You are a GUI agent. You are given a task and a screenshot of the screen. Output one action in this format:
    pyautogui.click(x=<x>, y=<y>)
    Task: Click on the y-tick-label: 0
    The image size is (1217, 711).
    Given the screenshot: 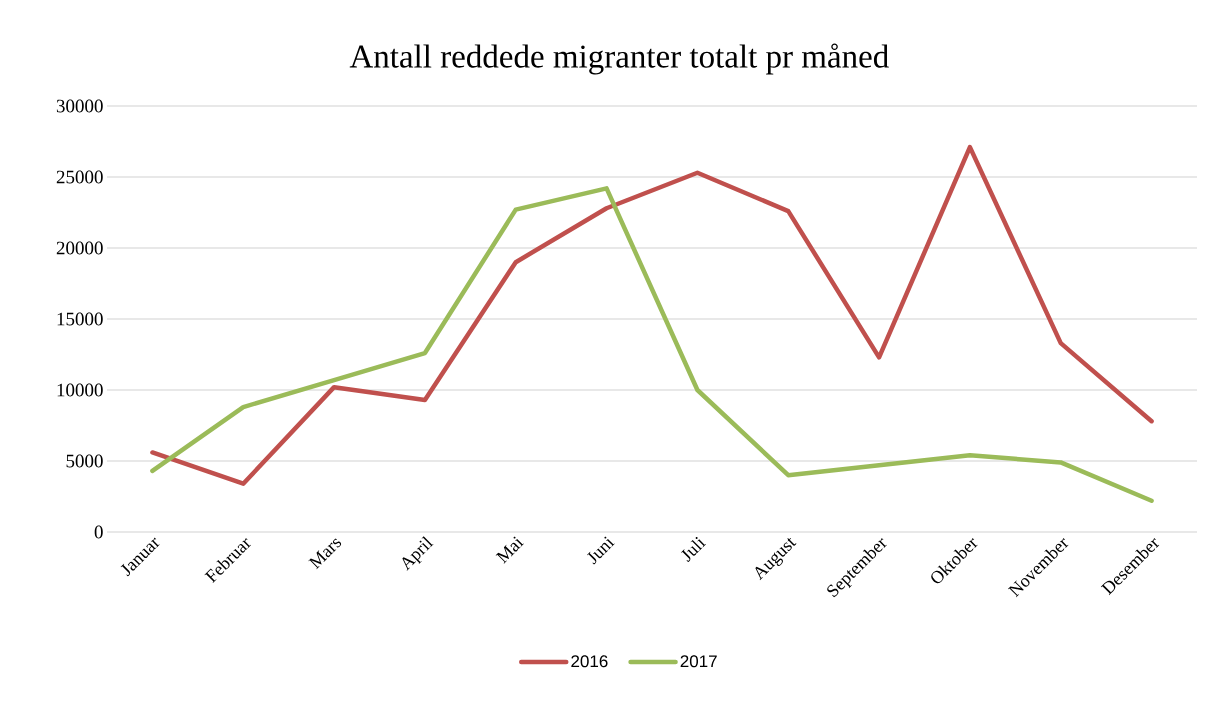 What is the action you would take?
    pyautogui.click(x=98, y=532)
    